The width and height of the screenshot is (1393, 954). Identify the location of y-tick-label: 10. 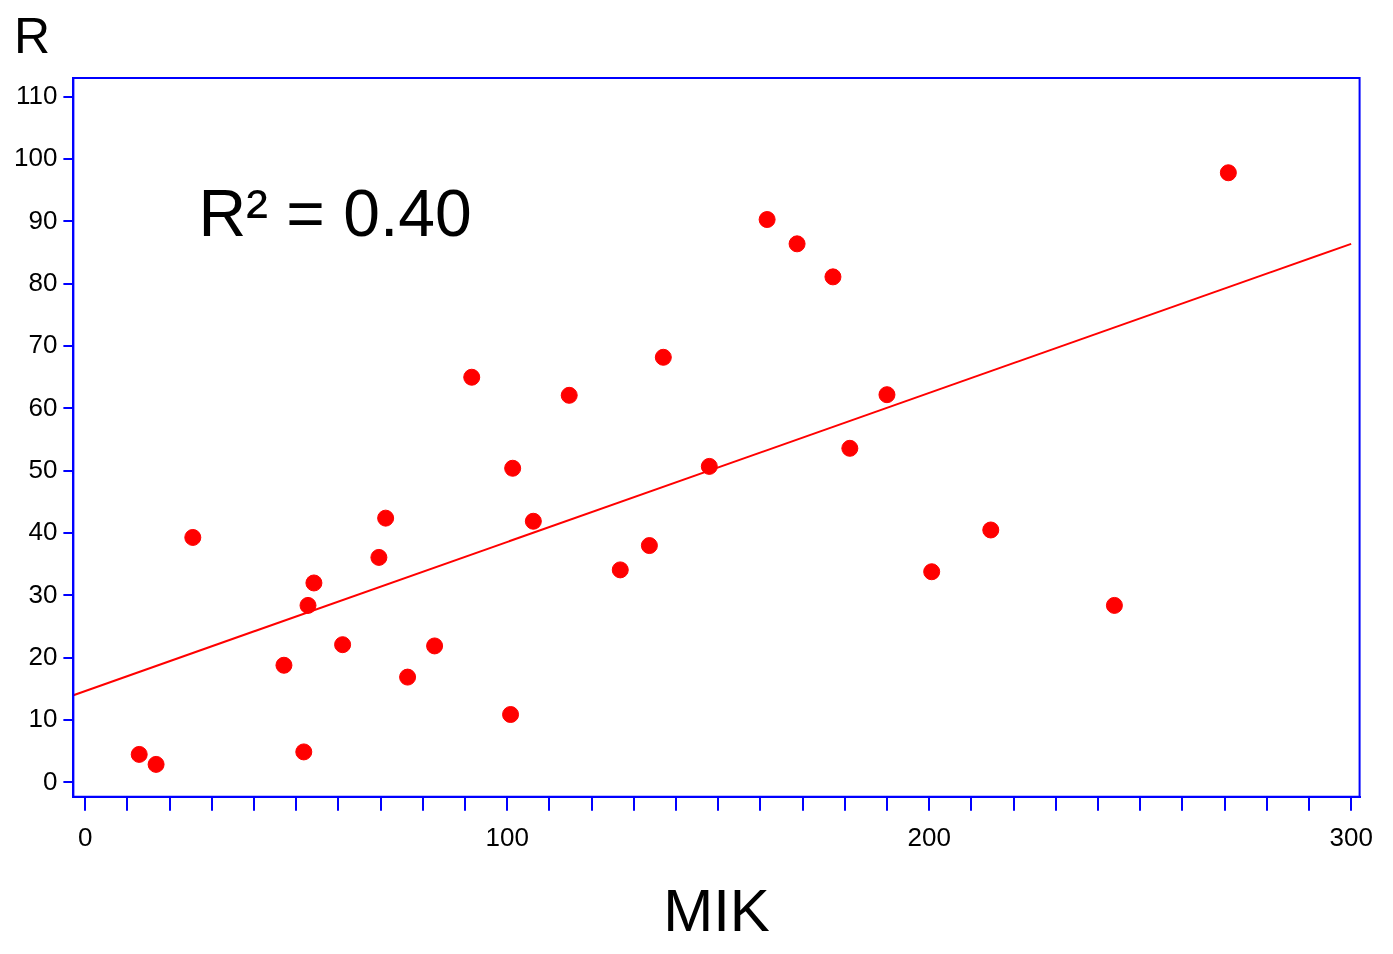
(43, 718).